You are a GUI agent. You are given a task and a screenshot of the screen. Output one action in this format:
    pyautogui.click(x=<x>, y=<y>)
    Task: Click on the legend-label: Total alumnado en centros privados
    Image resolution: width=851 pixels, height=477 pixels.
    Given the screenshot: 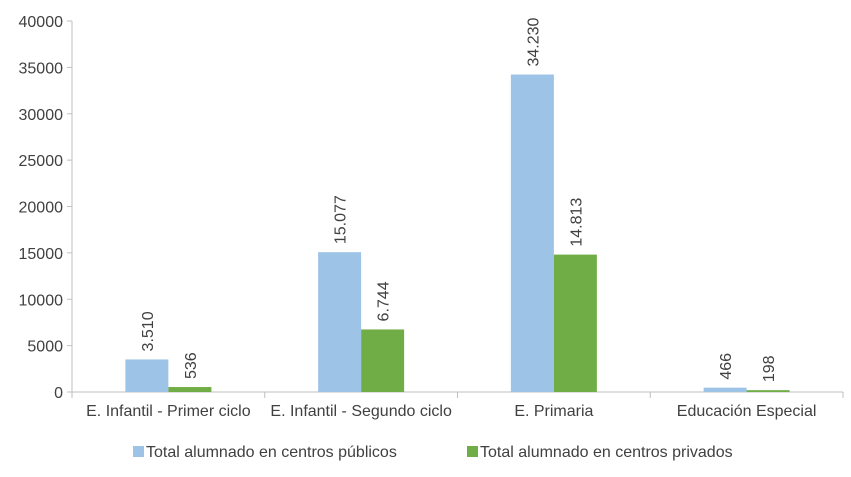 What is the action you would take?
    pyautogui.click(x=606, y=452)
    